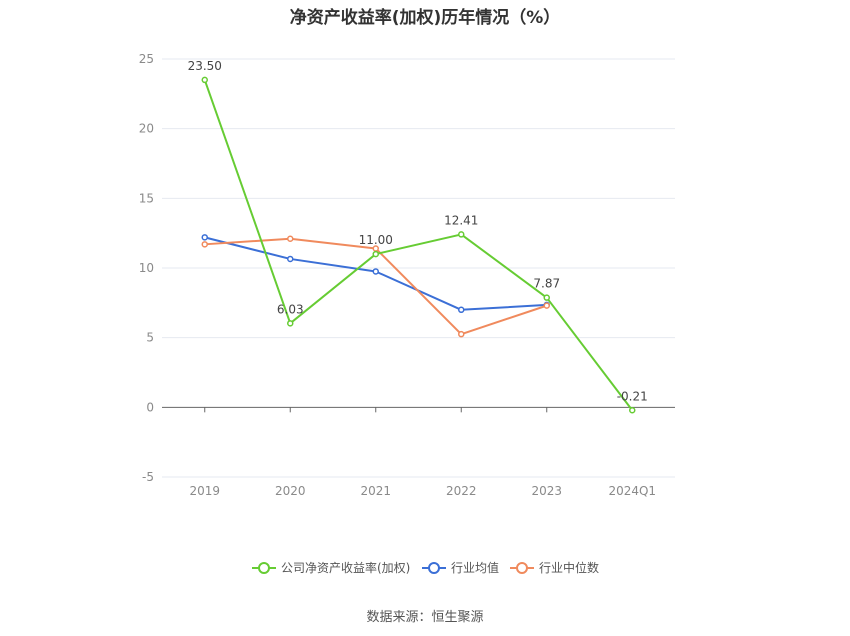 This screenshot has width=850, height=636. Describe the element at coordinates (345, 567) in the screenshot. I see `legend-label: 公司净资产收益率(加权)` at that location.